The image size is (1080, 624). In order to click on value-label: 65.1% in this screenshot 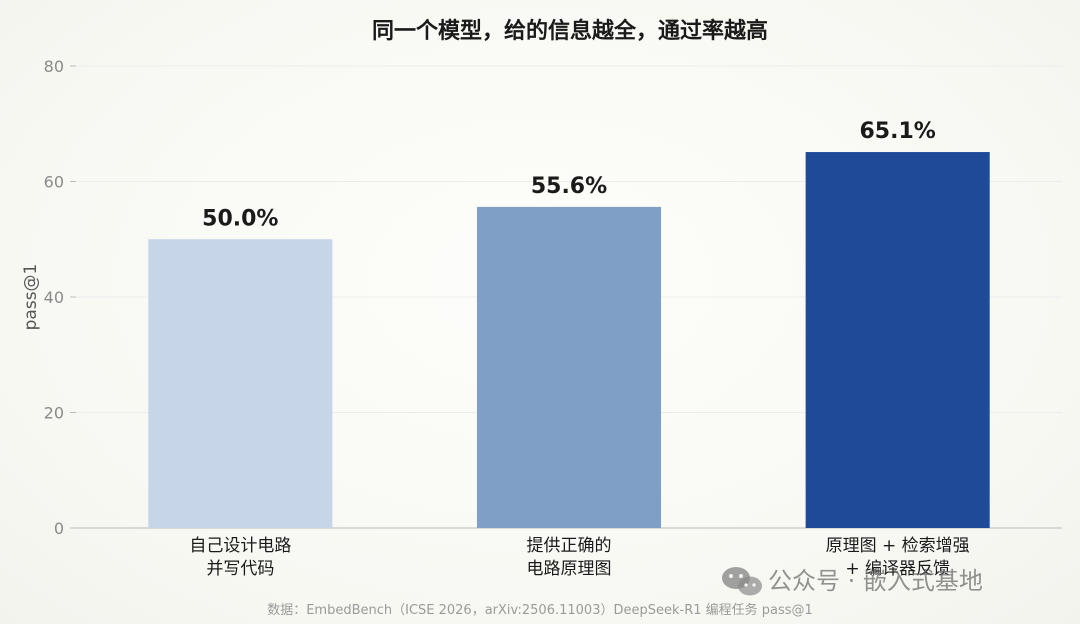, I will do `click(898, 131)`.